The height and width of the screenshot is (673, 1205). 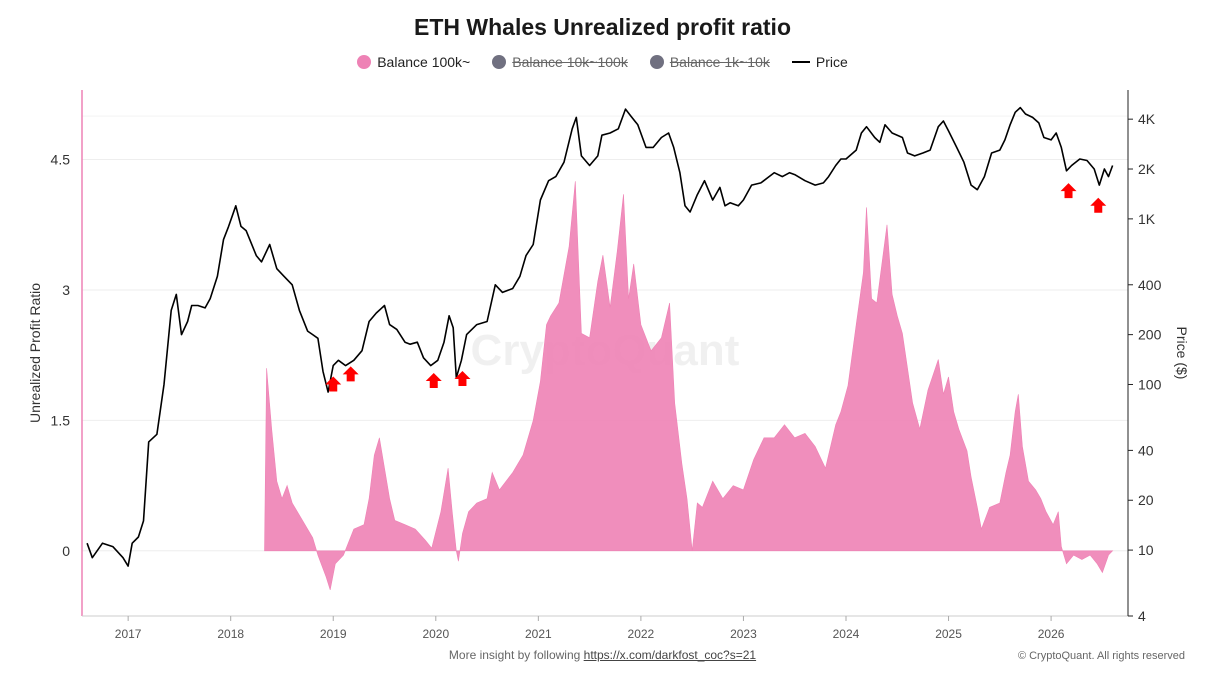 I want to click on legend-label: Price, so click(x=831, y=62).